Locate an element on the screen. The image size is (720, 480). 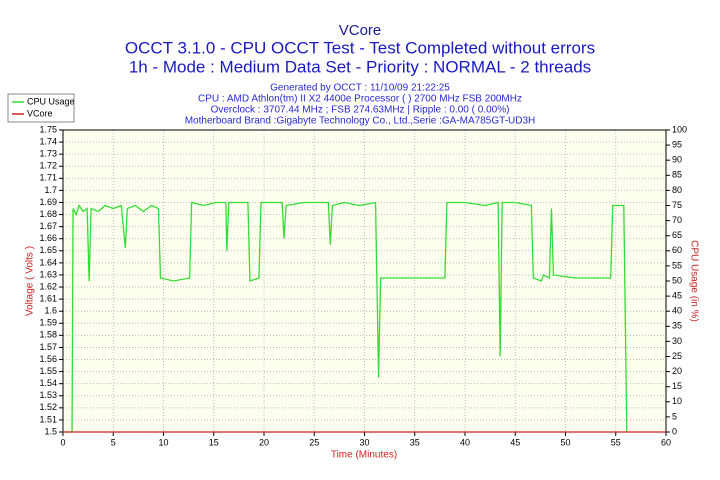
y-tick-label: 1.67 is located at coordinates (48, 226).